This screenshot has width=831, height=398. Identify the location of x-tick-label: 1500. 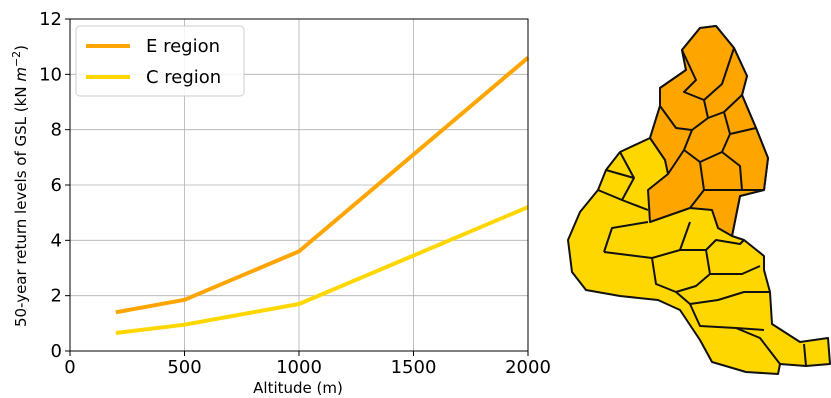
(414, 367).